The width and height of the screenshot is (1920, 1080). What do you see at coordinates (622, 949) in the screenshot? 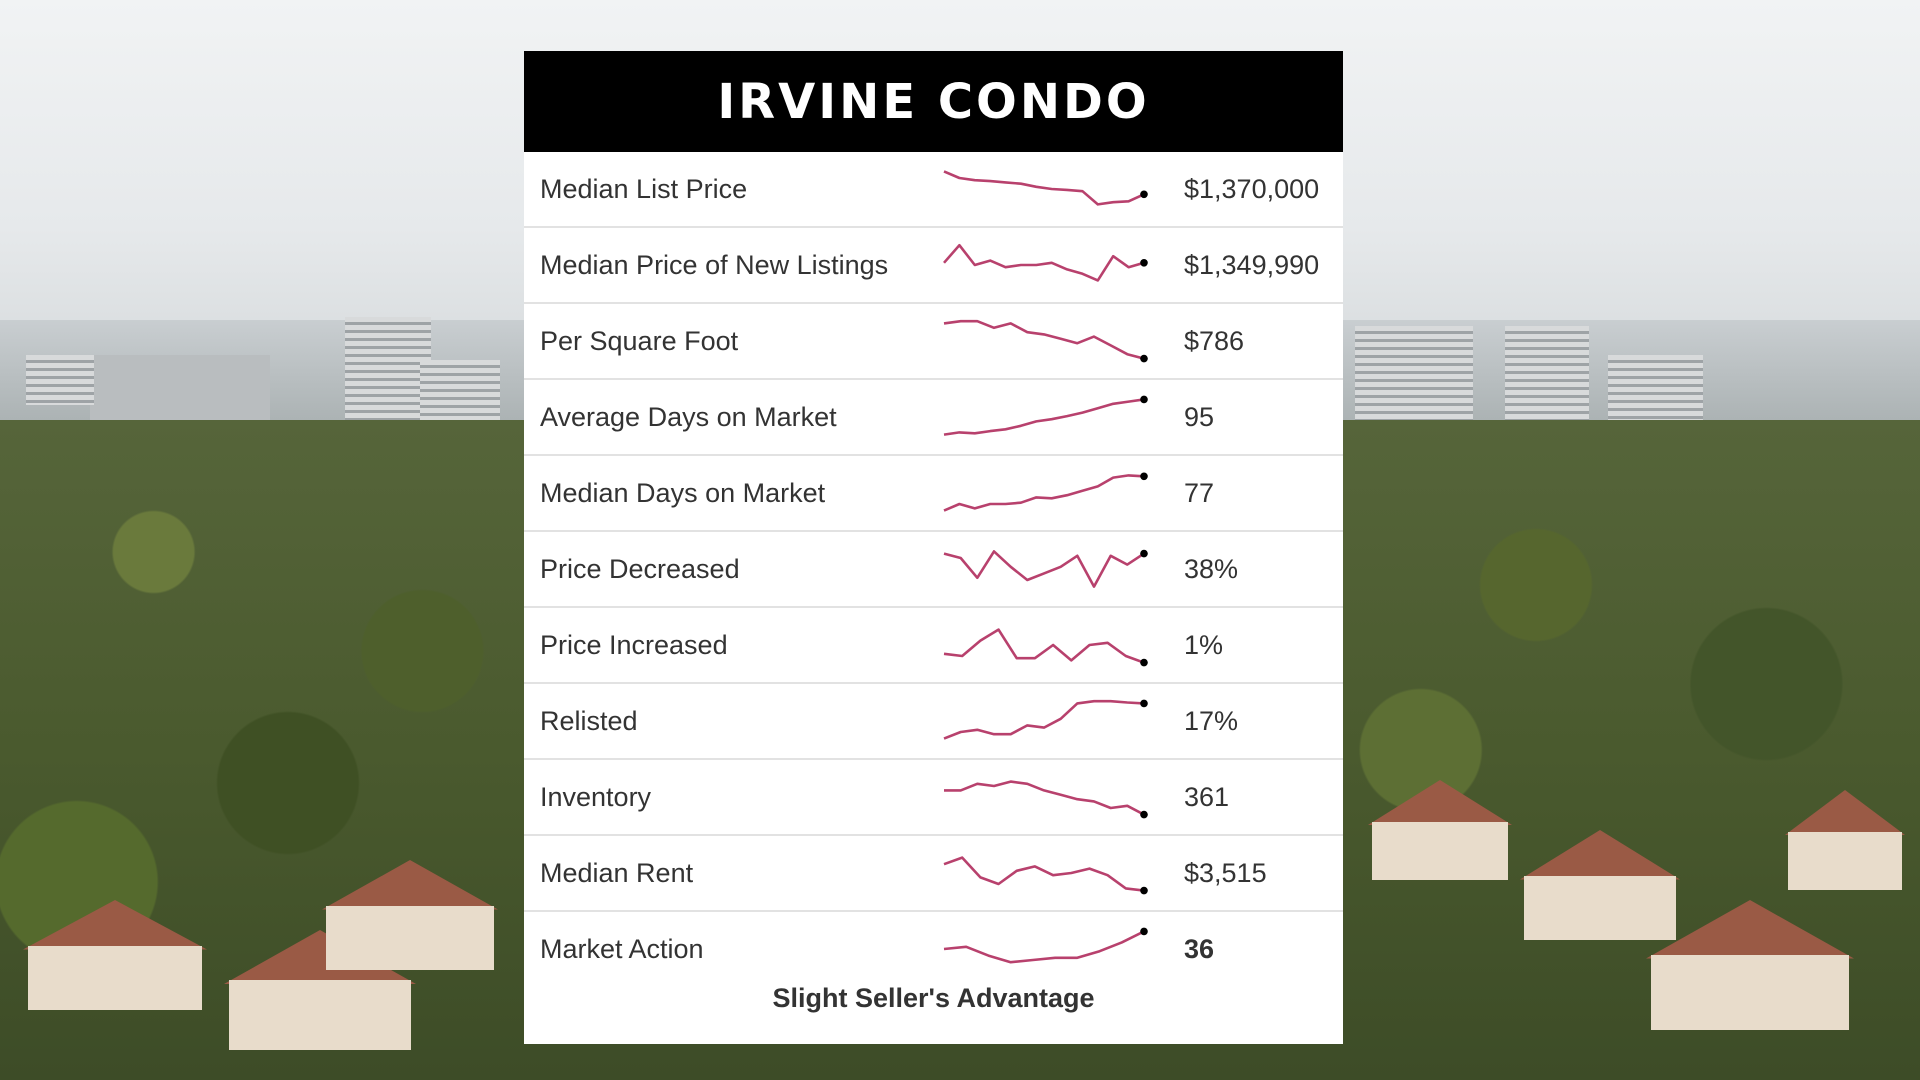
I see `stat-label: Market Action` at bounding box center [622, 949].